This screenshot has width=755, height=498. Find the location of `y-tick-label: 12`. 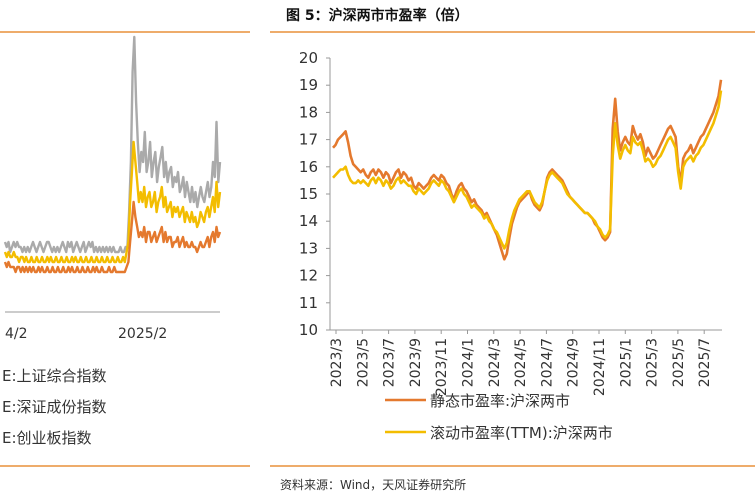

y-tick-label: 12 is located at coordinates (308, 276).